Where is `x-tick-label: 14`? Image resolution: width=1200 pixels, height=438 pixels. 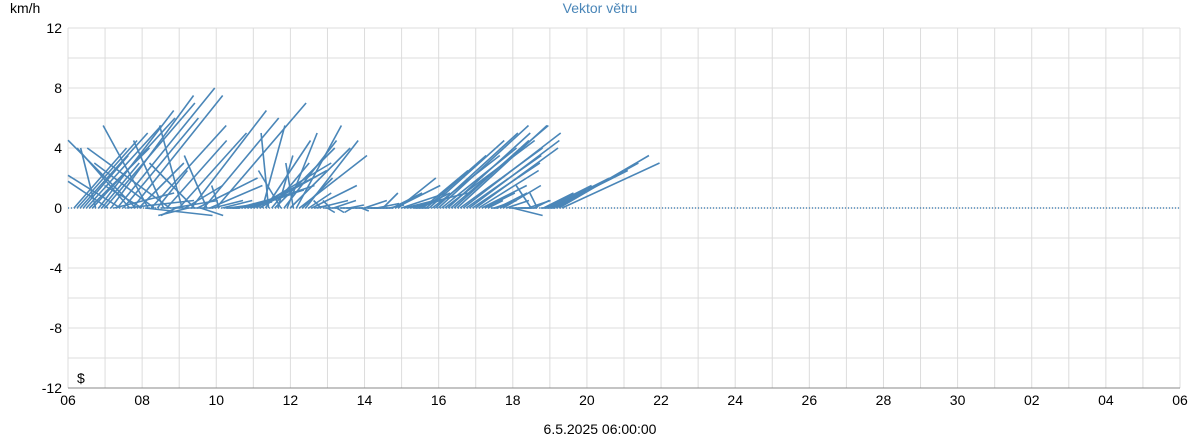 x-tick-label: 14 is located at coordinates (365, 400).